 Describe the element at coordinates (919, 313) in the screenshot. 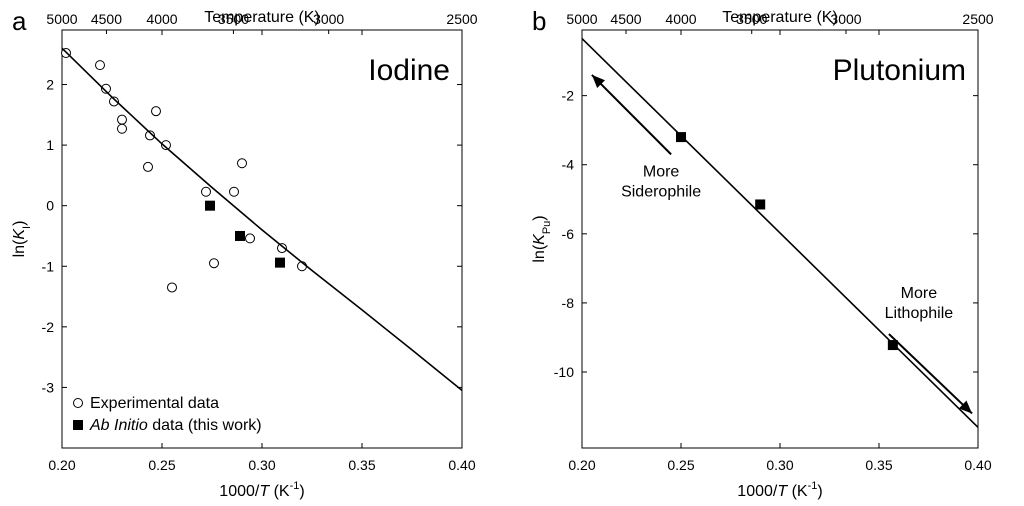

I see `annotation-text: Lithophile` at that location.